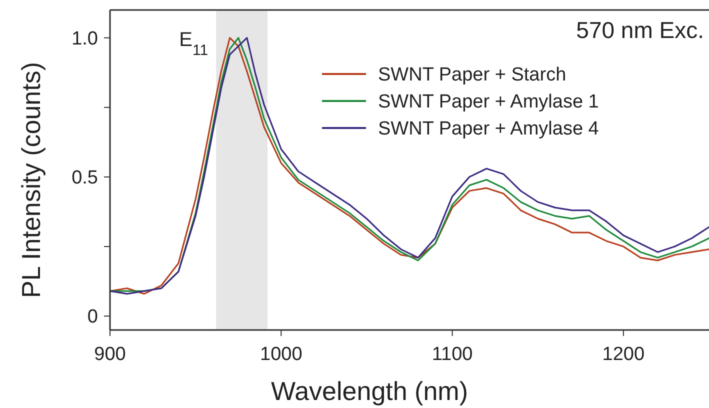 The image size is (709, 408). Describe the element at coordinates (623, 354) in the screenshot. I see `x-tick-label: 1200` at that location.